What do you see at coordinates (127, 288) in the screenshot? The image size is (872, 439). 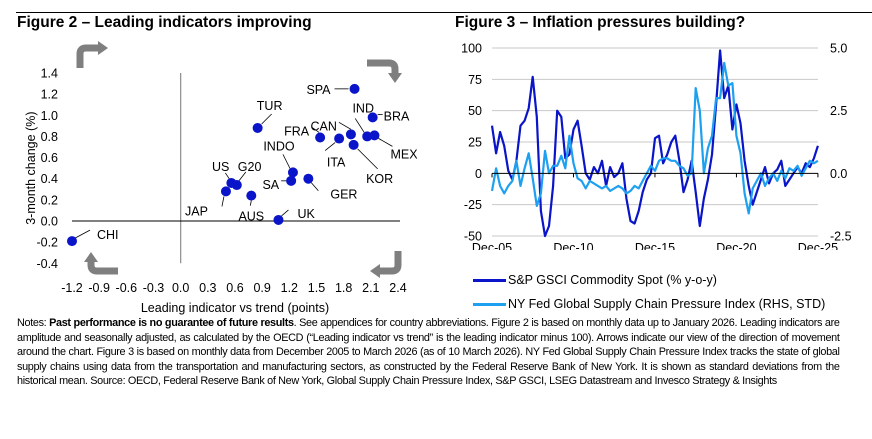 I see `x-tick-label: -0.6` at bounding box center [127, 288].